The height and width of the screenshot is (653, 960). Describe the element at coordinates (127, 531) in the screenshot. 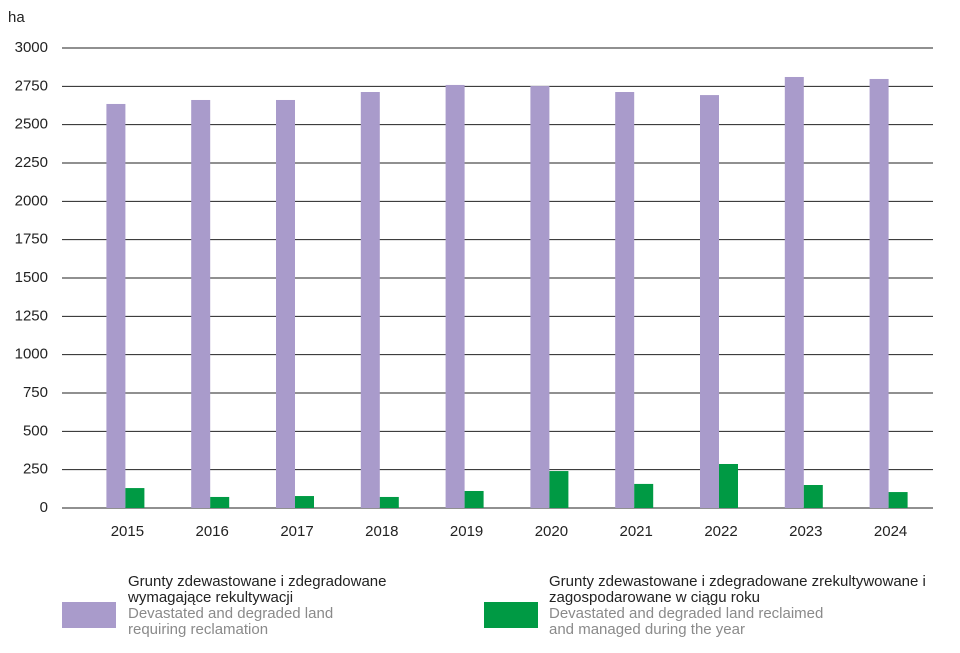

I see `x-tick-label: 2015` at that location.